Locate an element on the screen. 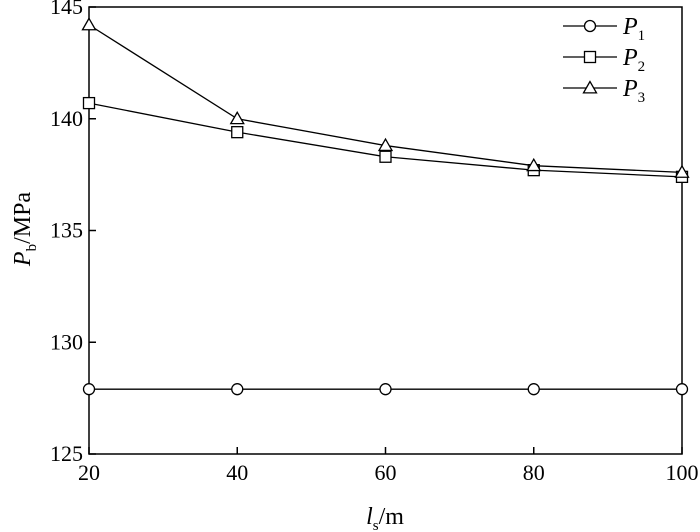  x-tick-label: 40 is located at coordinates (237, 472).